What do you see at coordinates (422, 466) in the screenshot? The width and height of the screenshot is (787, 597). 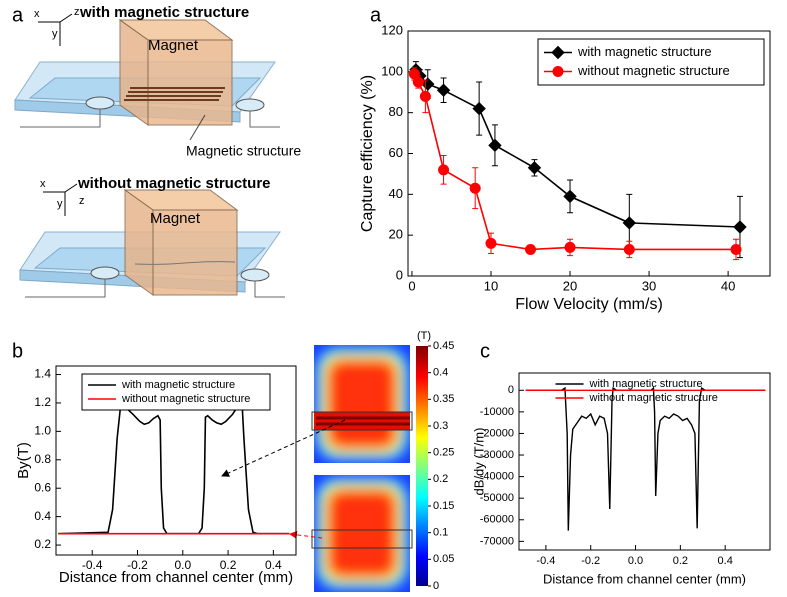 I see `colorbar` at bounding box center [422, 466].